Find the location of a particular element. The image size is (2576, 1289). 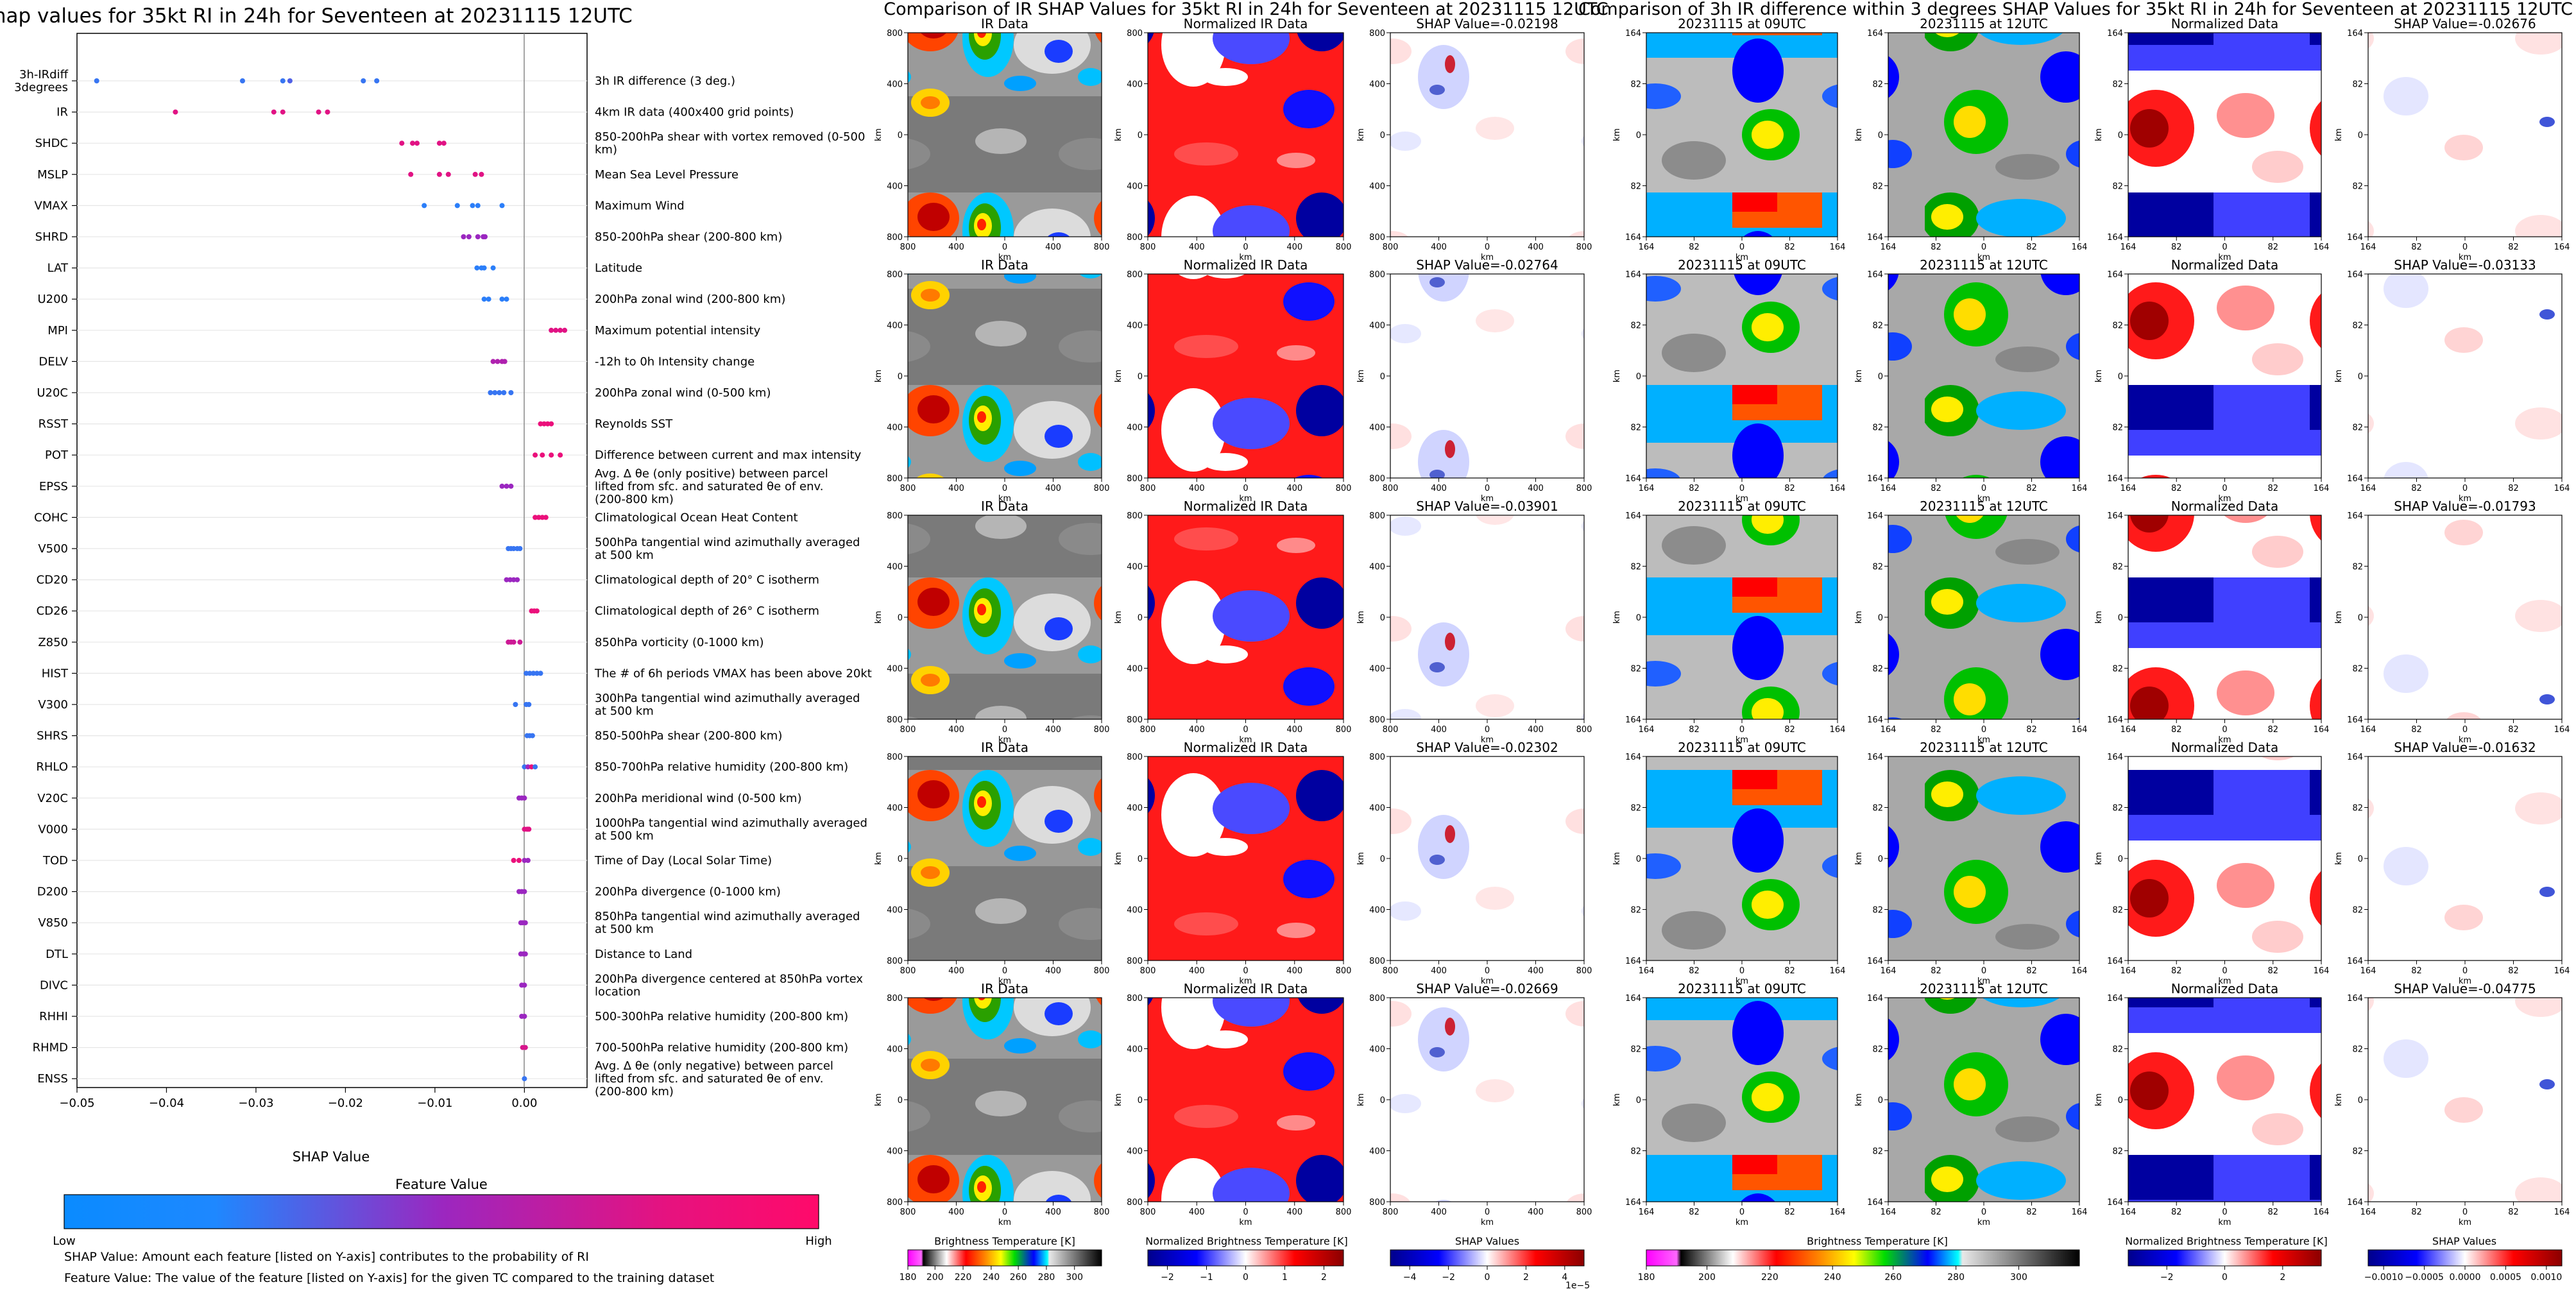

colorbar-tick-label: 300 is located at coordinates (1074, 1277).